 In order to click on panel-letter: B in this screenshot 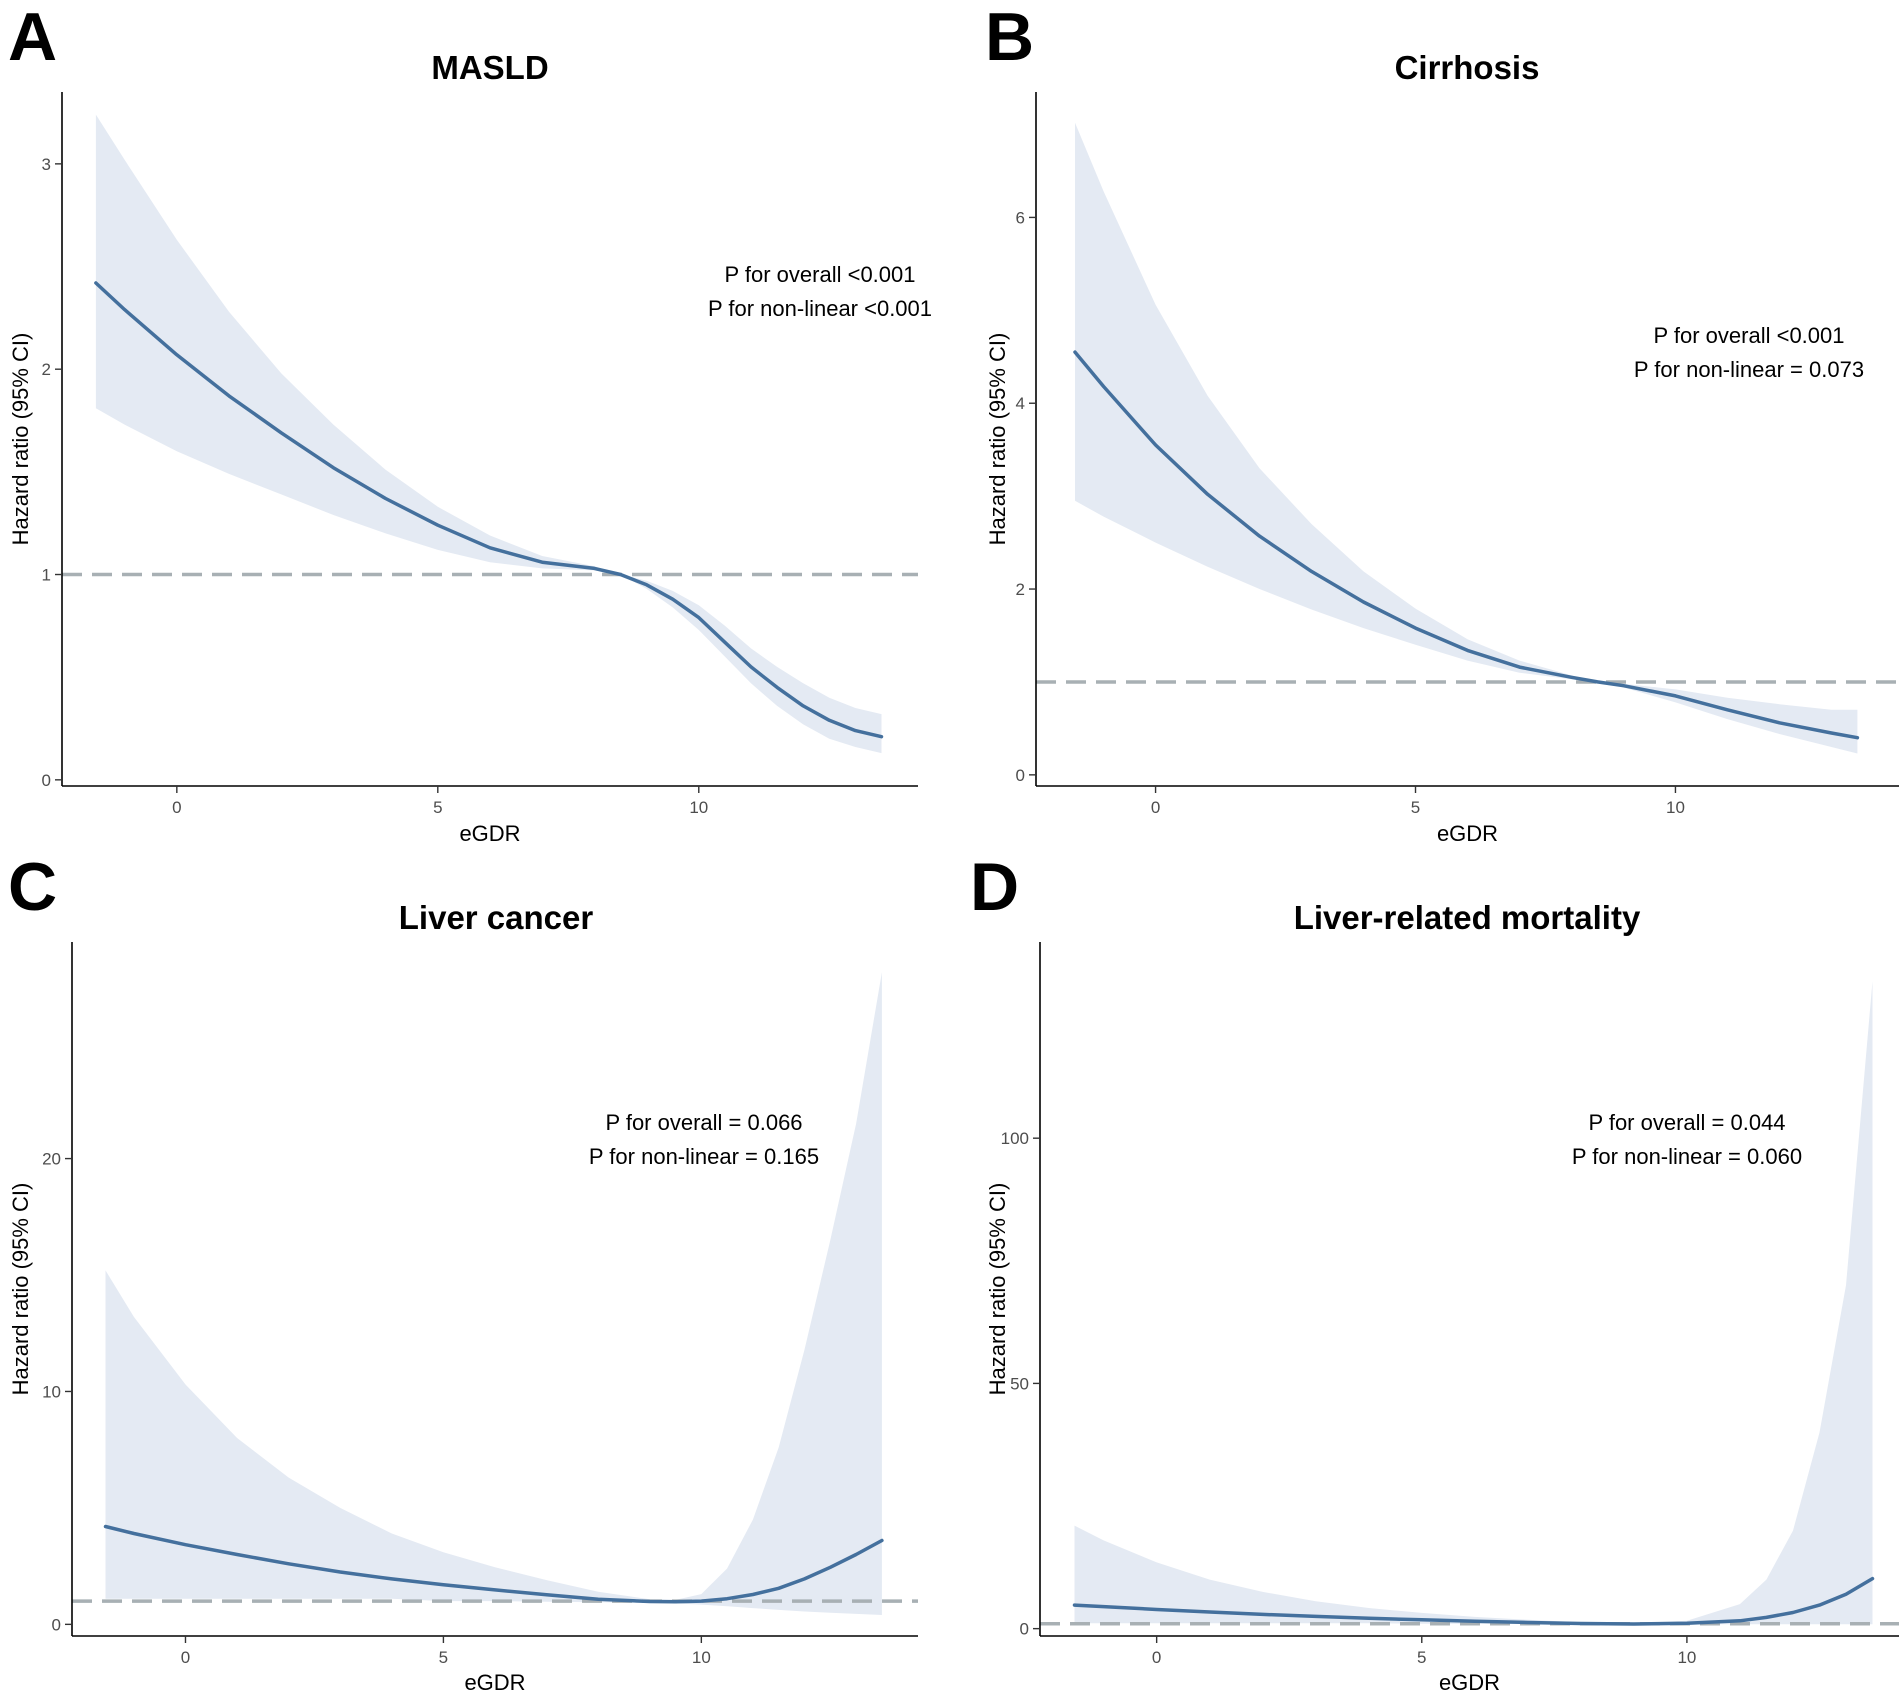, I will do `click(1009, 37)`.